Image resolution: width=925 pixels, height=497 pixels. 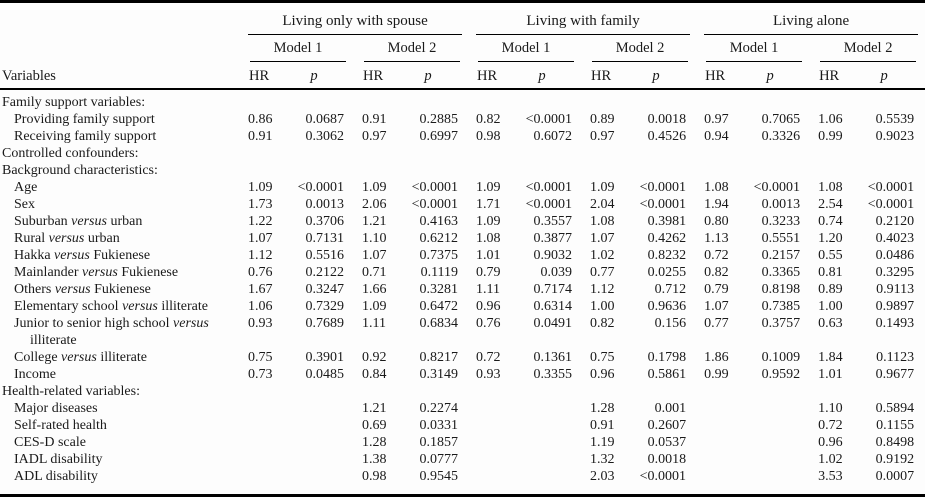 I want to click on row-label: Age, so click(x=26, y=187).